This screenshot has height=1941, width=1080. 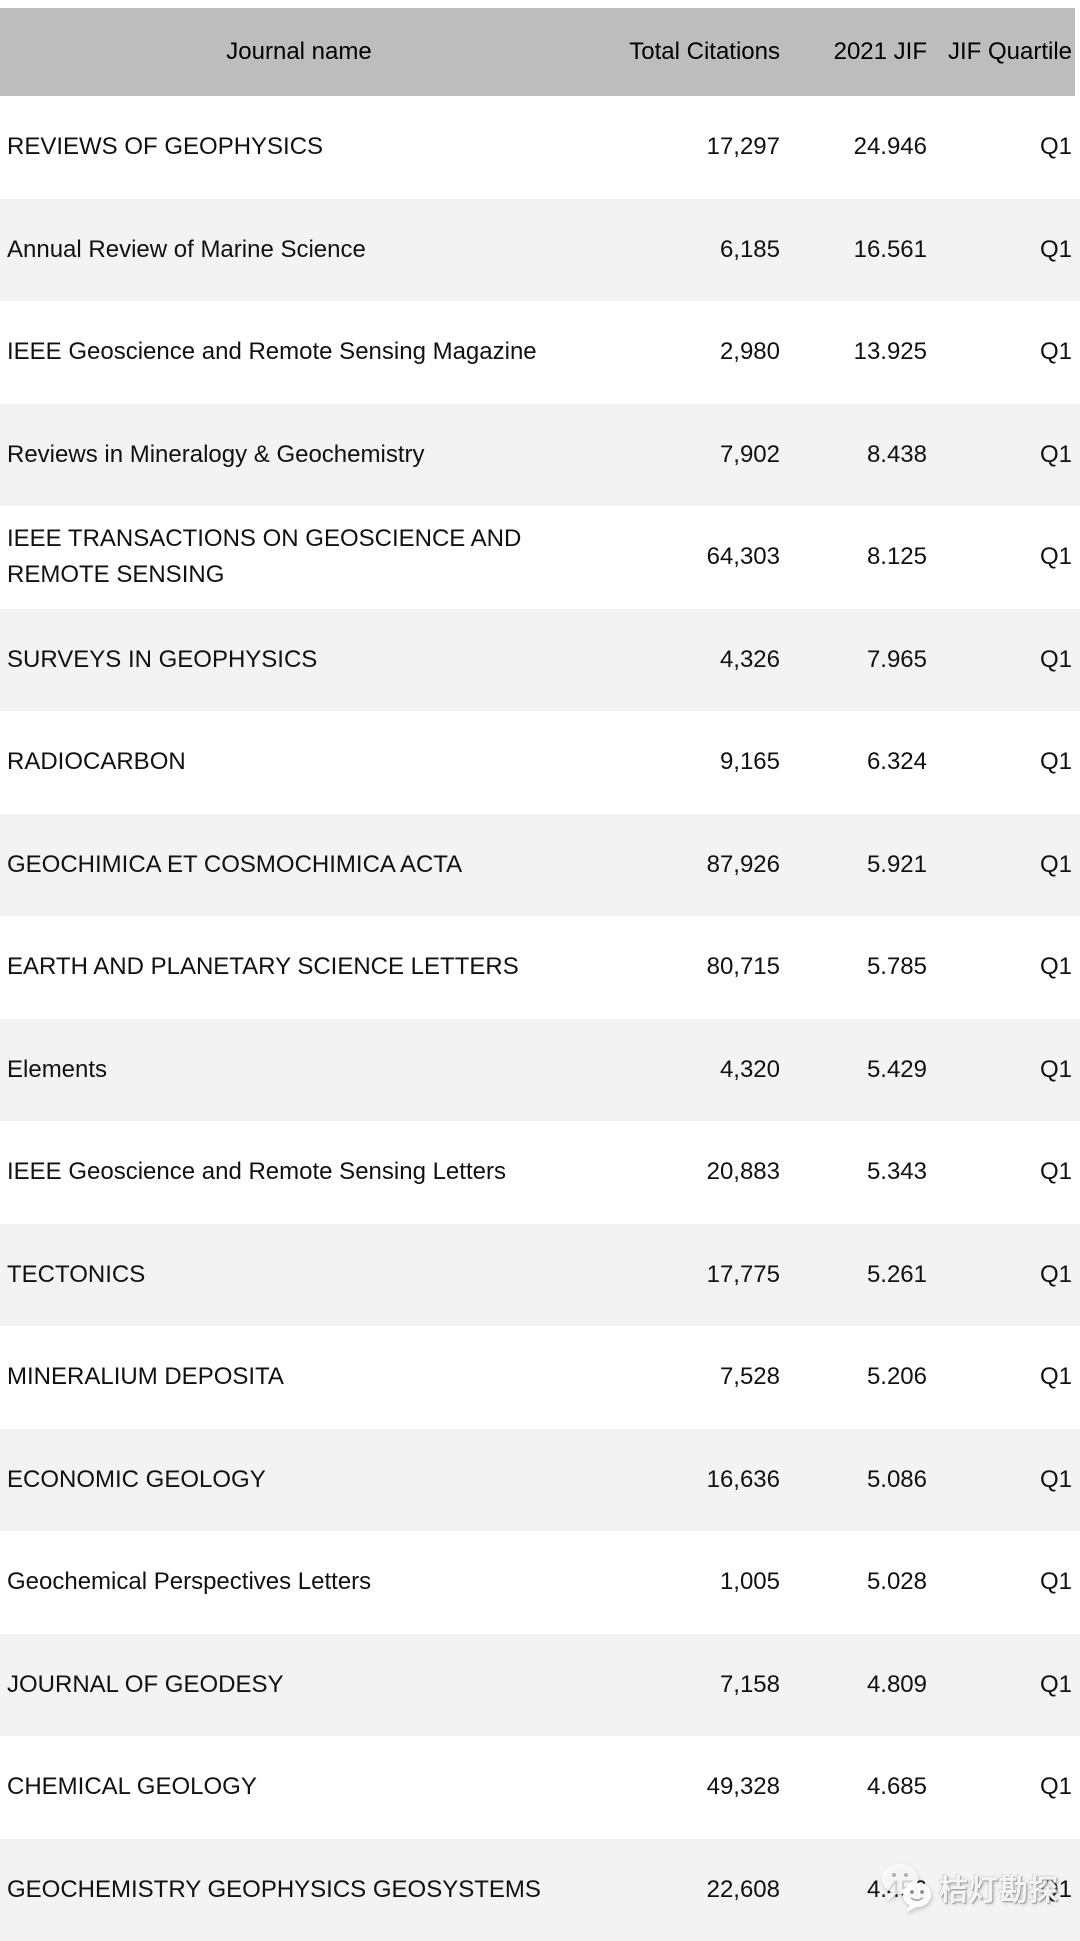 I want to click on jif-value-cell: 5.028, so click(x=896, y=1582).